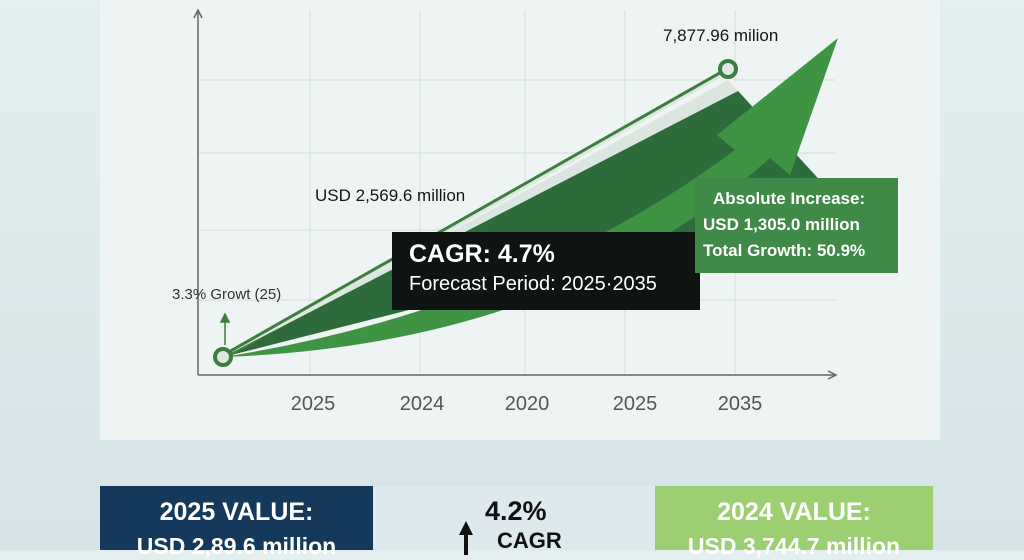 This screenshot has height=560, width=1024. What do you see at coordinates (789, 198) in the screenshot?
I see `increase-title: Absolute Increase:` at bounding box center [789, 198].